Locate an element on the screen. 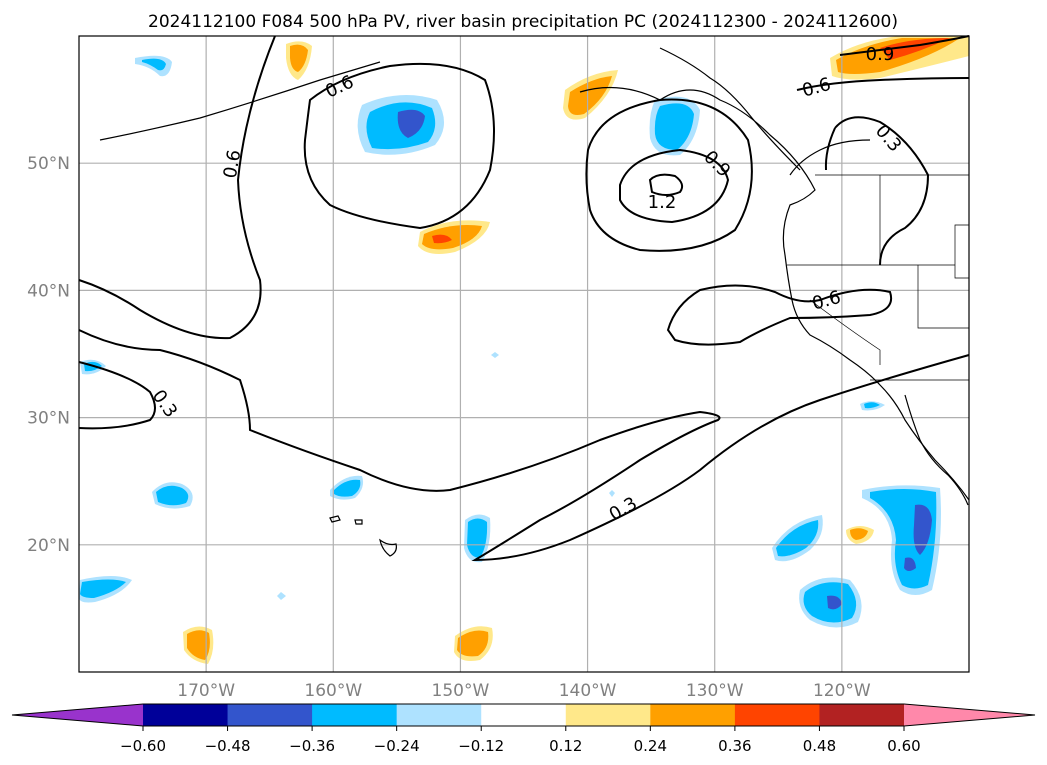 This screenshot has height=765, width=1047. lat-tick-label: 40°N is located at coordinates (48, 291).